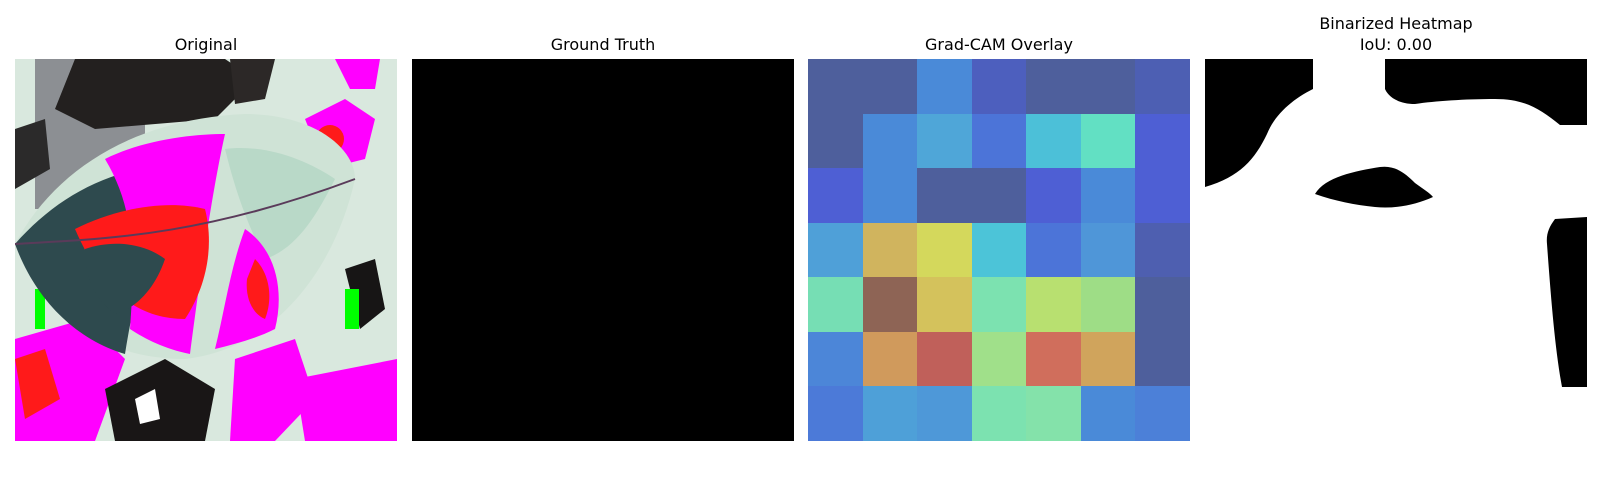  Describe the element at coordinates (1396, 44) in the screenshot. I see `iou-score: IoU: 0.00` at that location.